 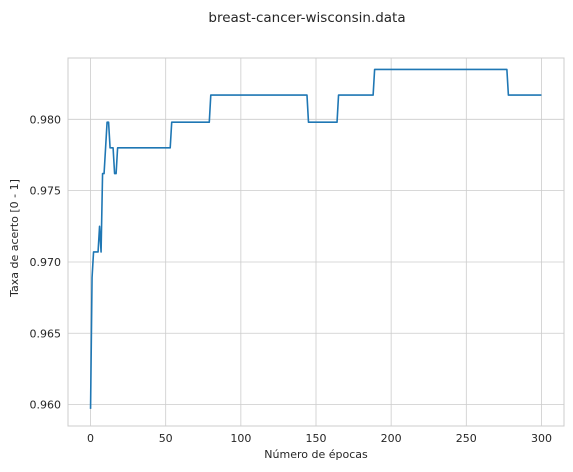 What do you see at coordinates (14, 238) in the screenshot?
I see `y-axis-label: Taxa de acerto [0 - 1]` at bounding box center [14, 238].